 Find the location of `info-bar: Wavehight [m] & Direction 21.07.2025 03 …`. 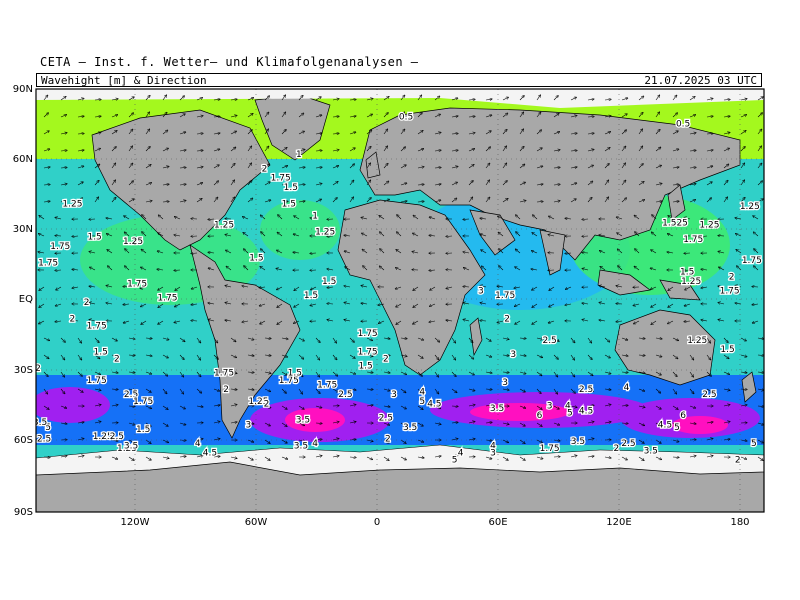

info-bar: Wavehight [m] & Direction 21.07.2025 03 … is located at coordinates (399, 80).